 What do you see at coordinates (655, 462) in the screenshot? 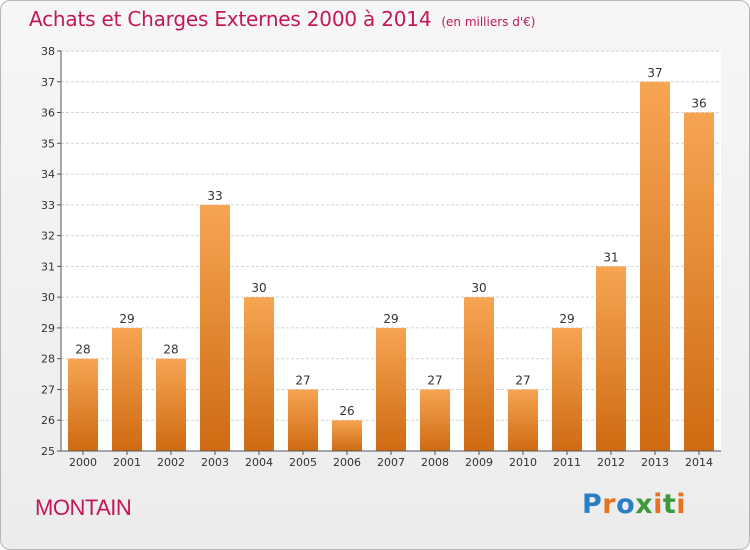
I see `x-tick-label: 2013` at bounding box center [655, 462].